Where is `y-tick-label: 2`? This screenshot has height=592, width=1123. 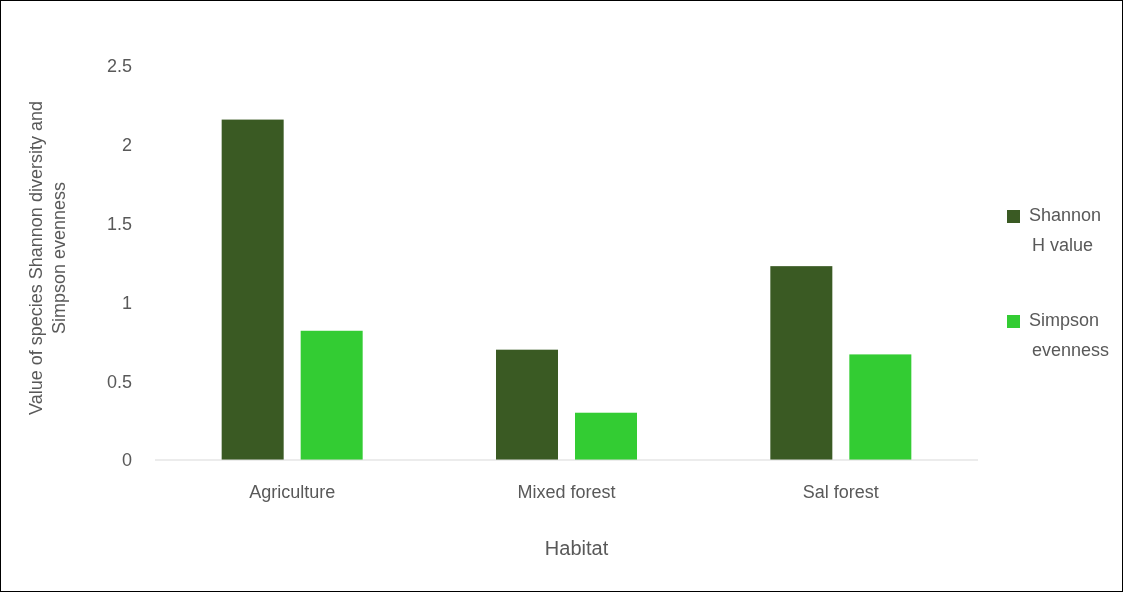 y-tick-label: 2 is located at coordinates (126, 145).